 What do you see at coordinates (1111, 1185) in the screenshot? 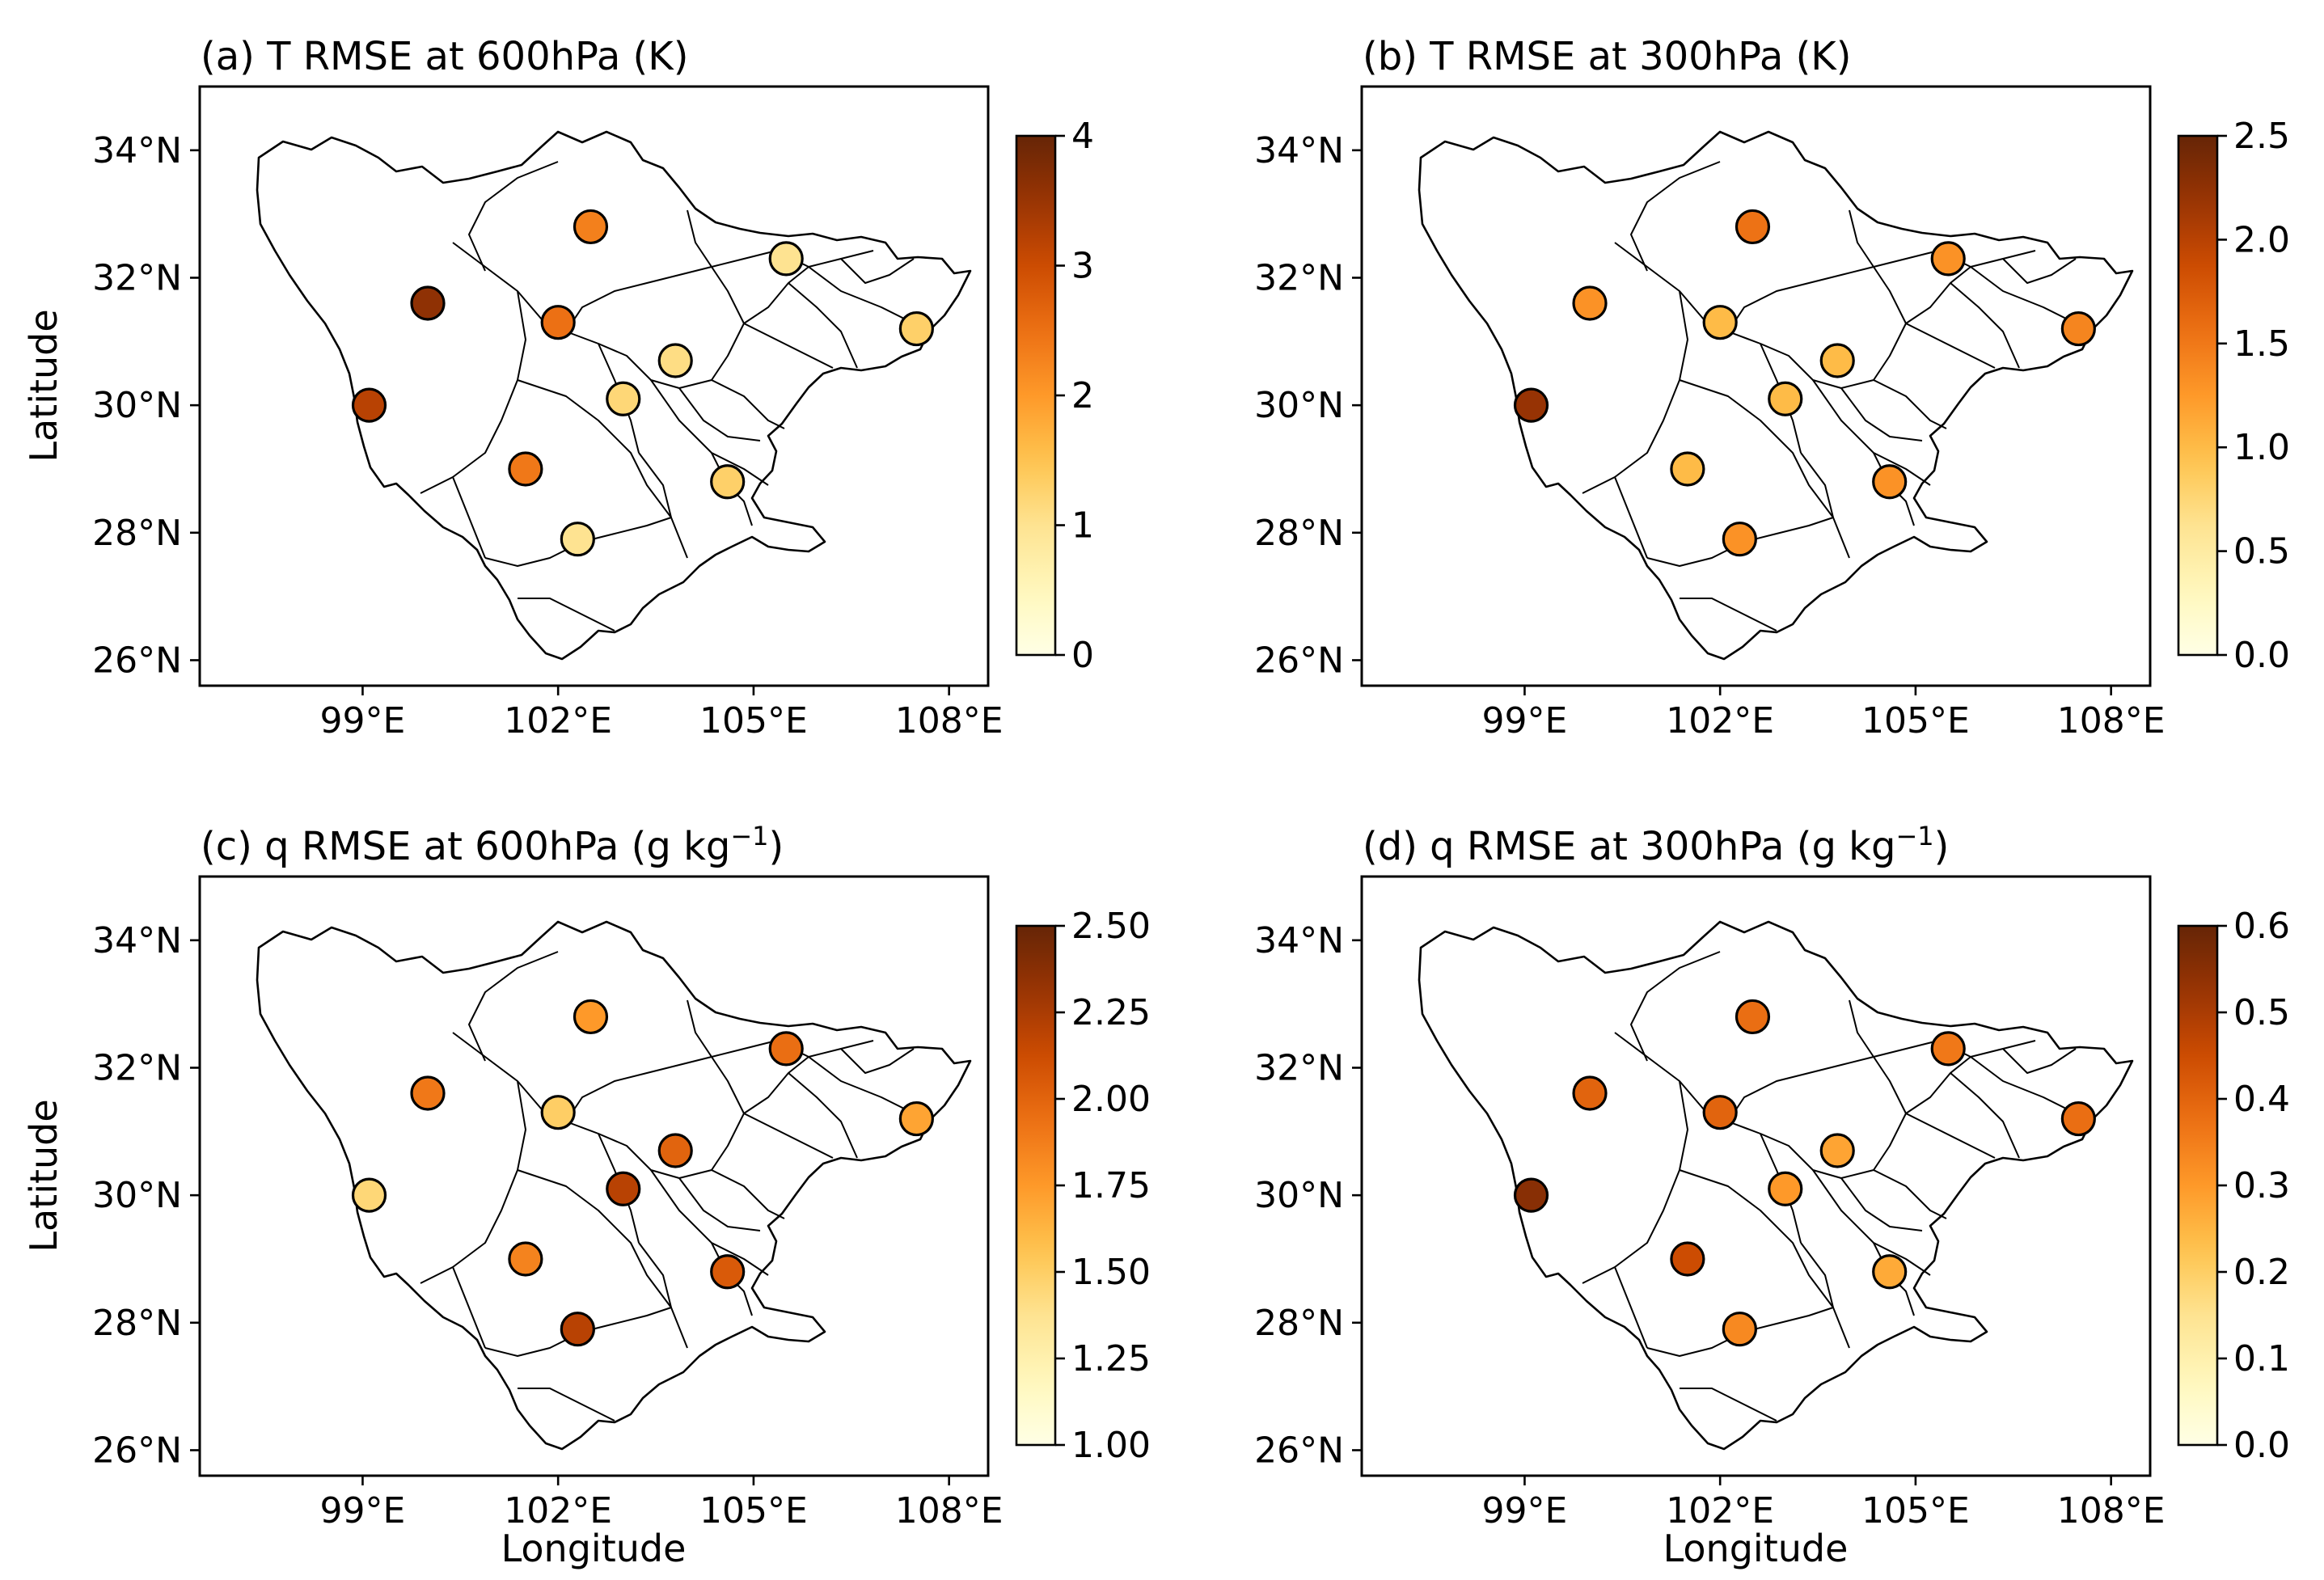
I see `colorbar-tick-label: 1.75` at bounding box center [1111, 1185].